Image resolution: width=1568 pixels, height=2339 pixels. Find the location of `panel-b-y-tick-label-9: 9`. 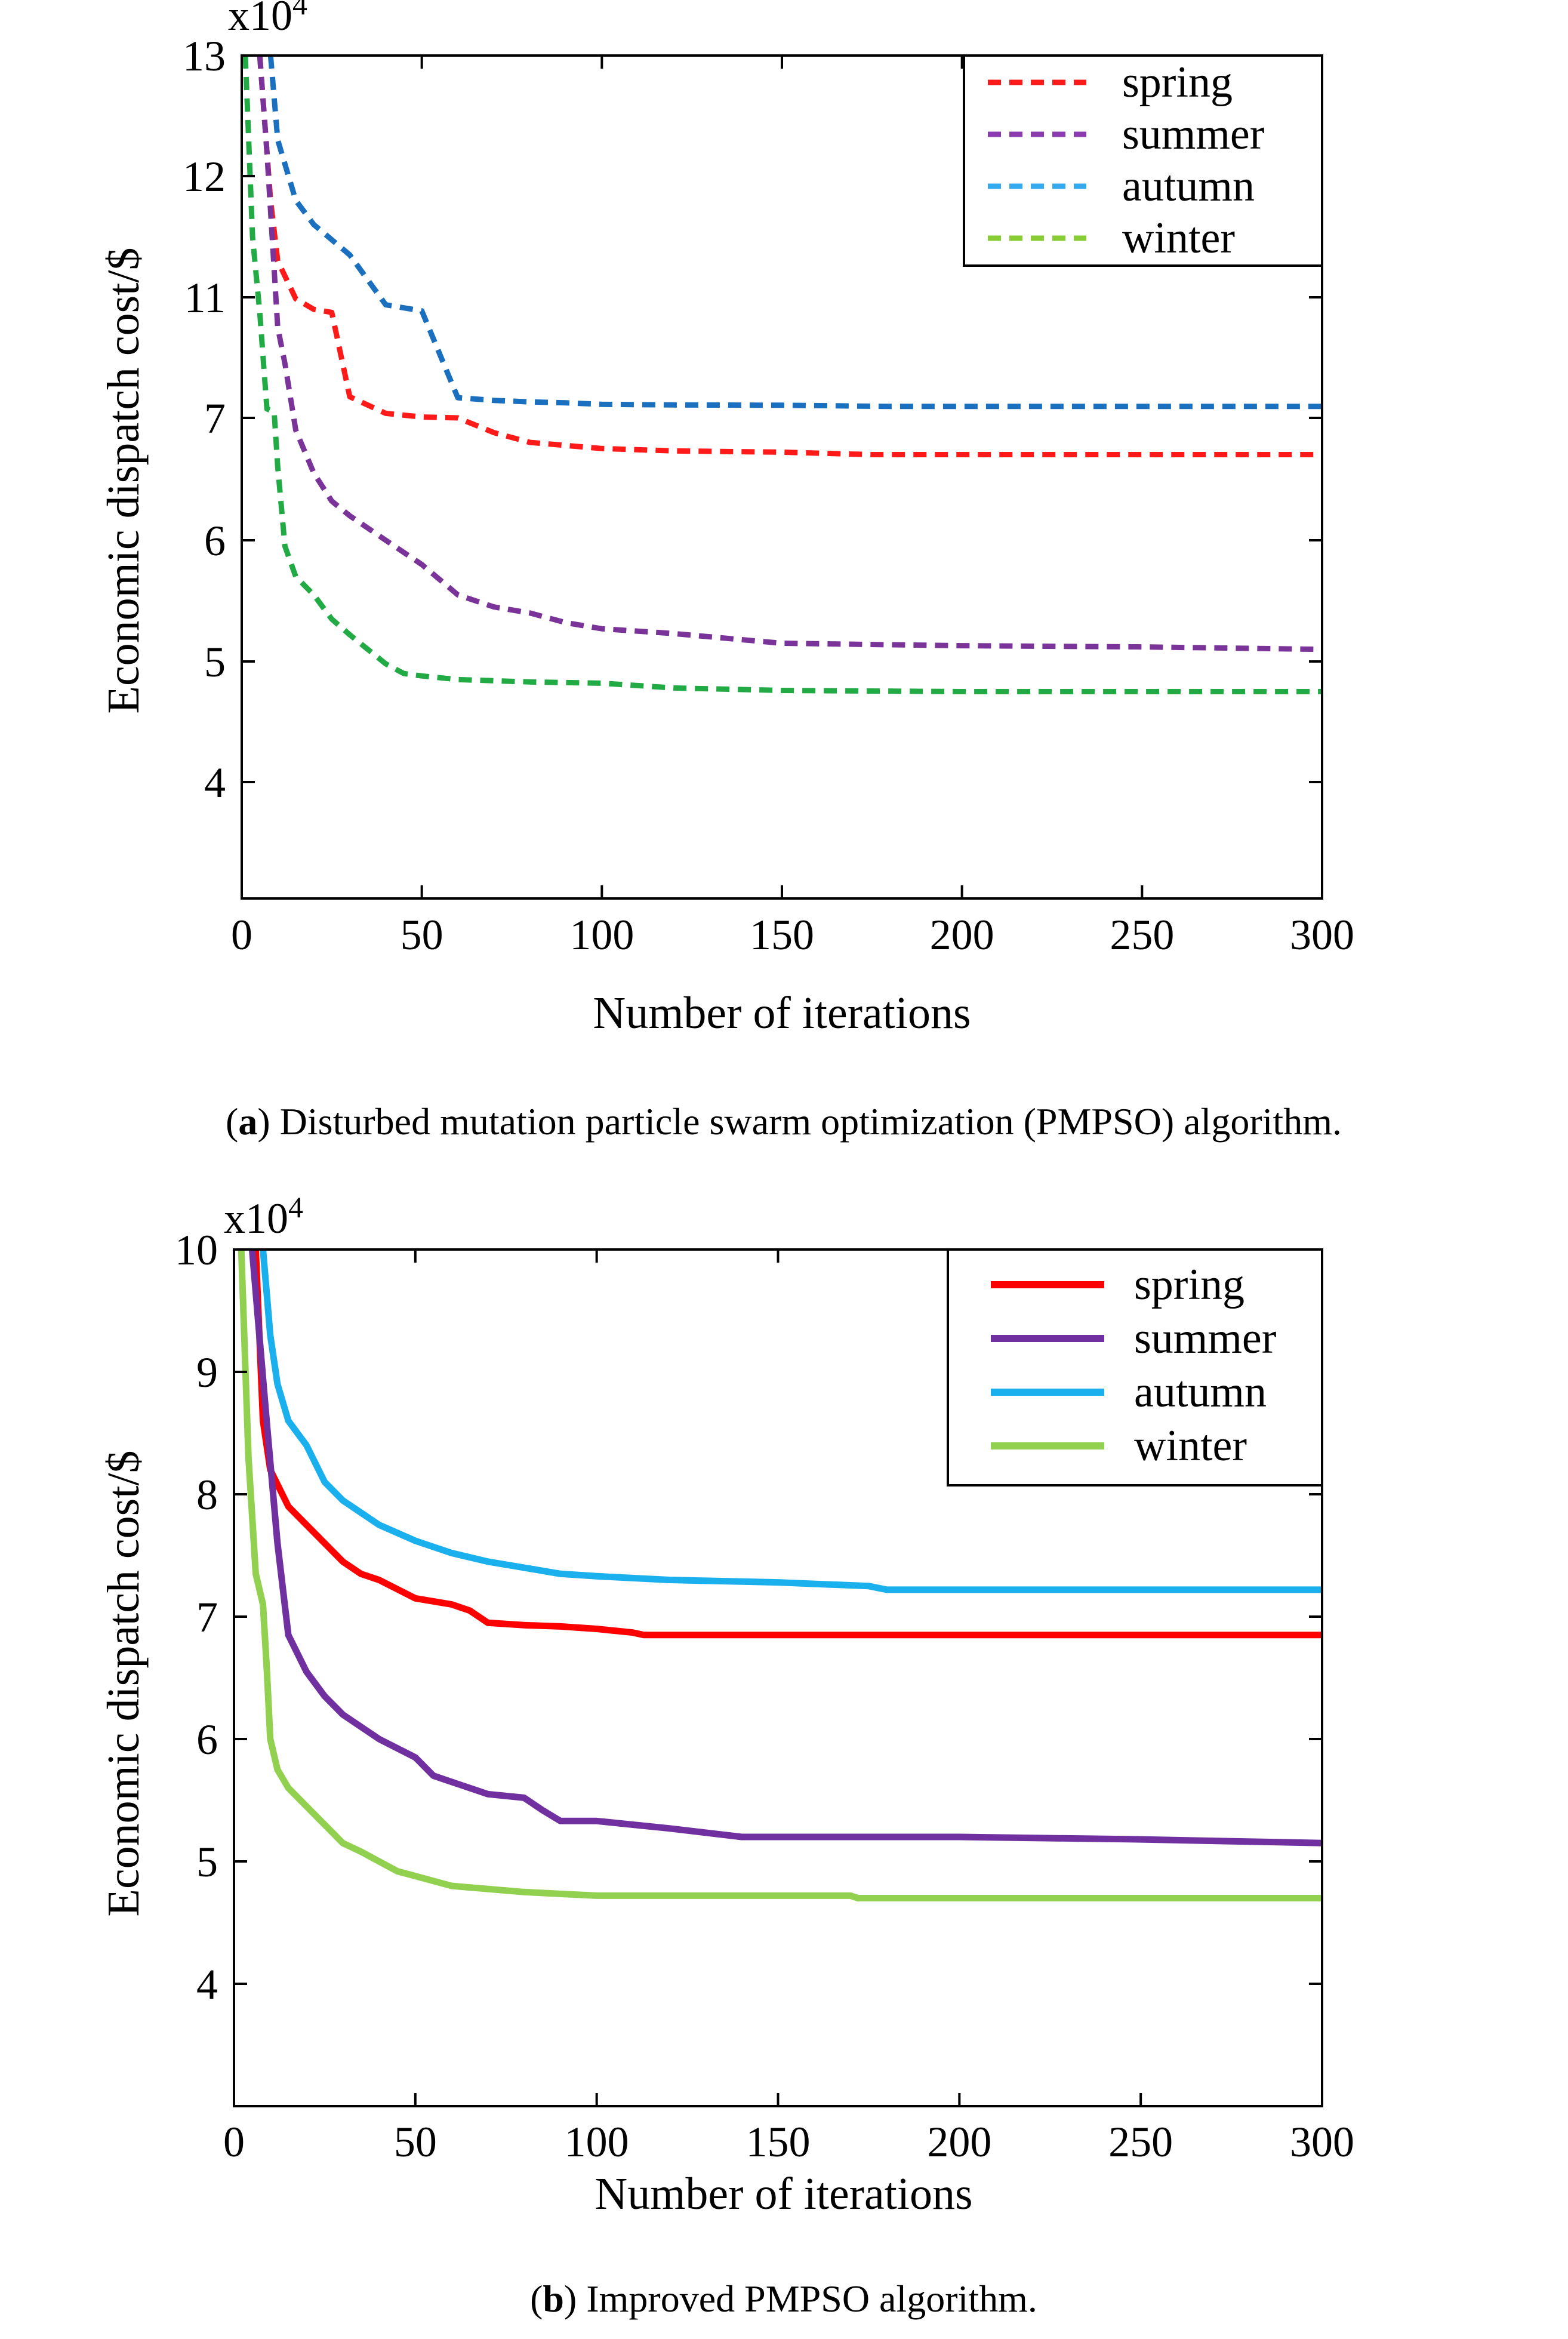

panel-b-y-tick-label-9: 9 is located at coordinates (207, 1372).